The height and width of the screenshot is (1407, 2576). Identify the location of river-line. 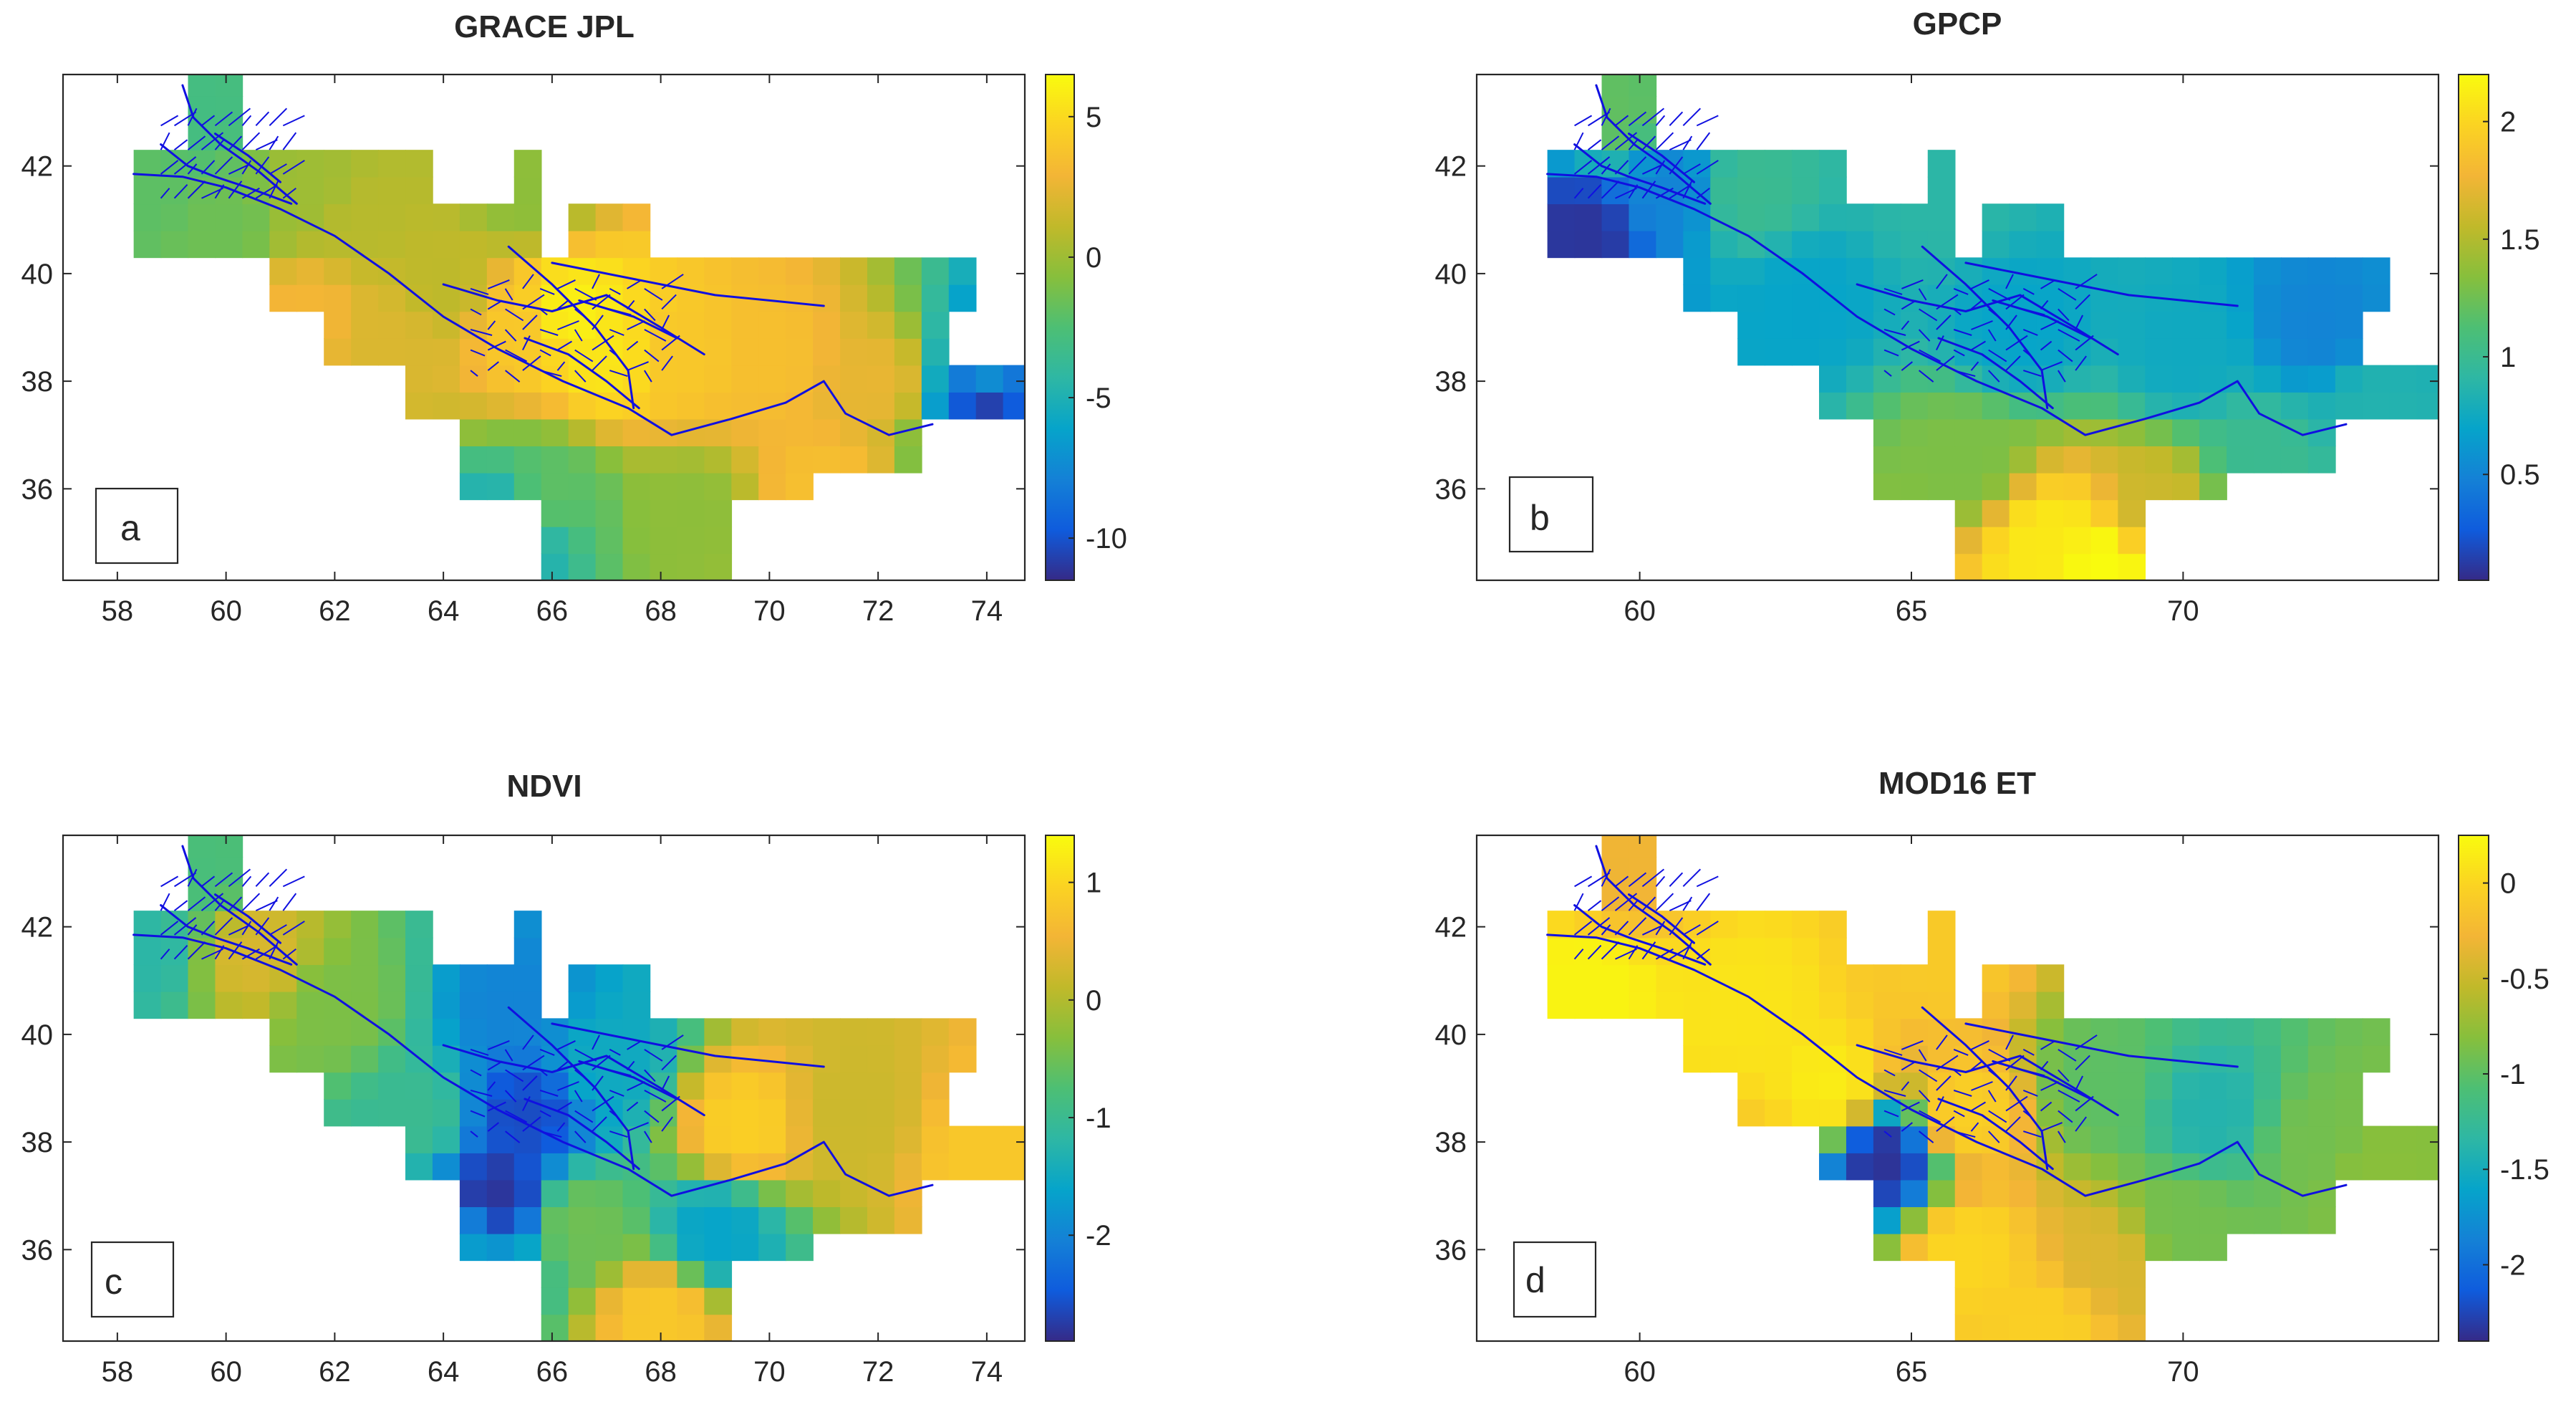
(582, 1134).